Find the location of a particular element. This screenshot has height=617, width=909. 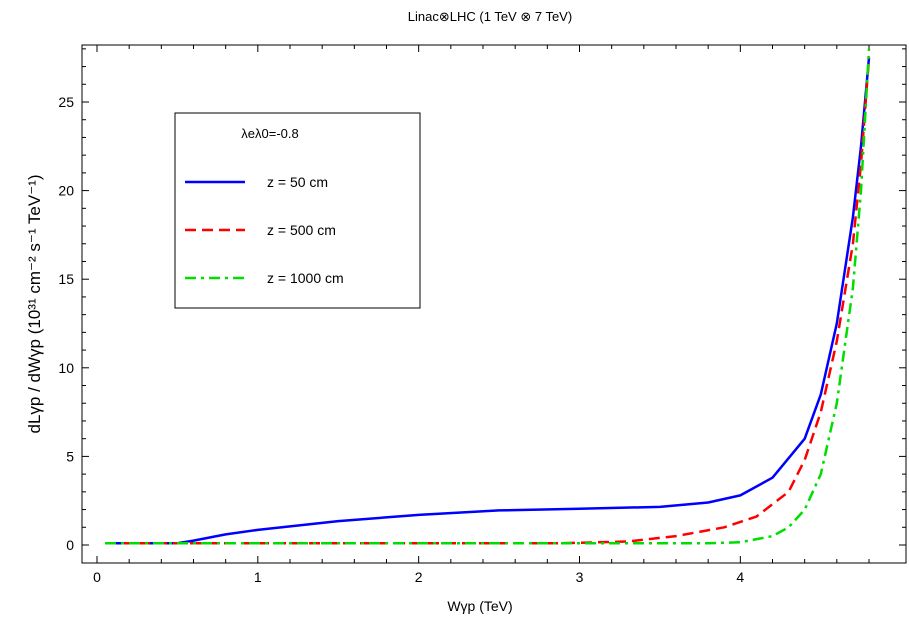

legend-header: λeλ0=-0.8 is located at coordinates (269, 133).